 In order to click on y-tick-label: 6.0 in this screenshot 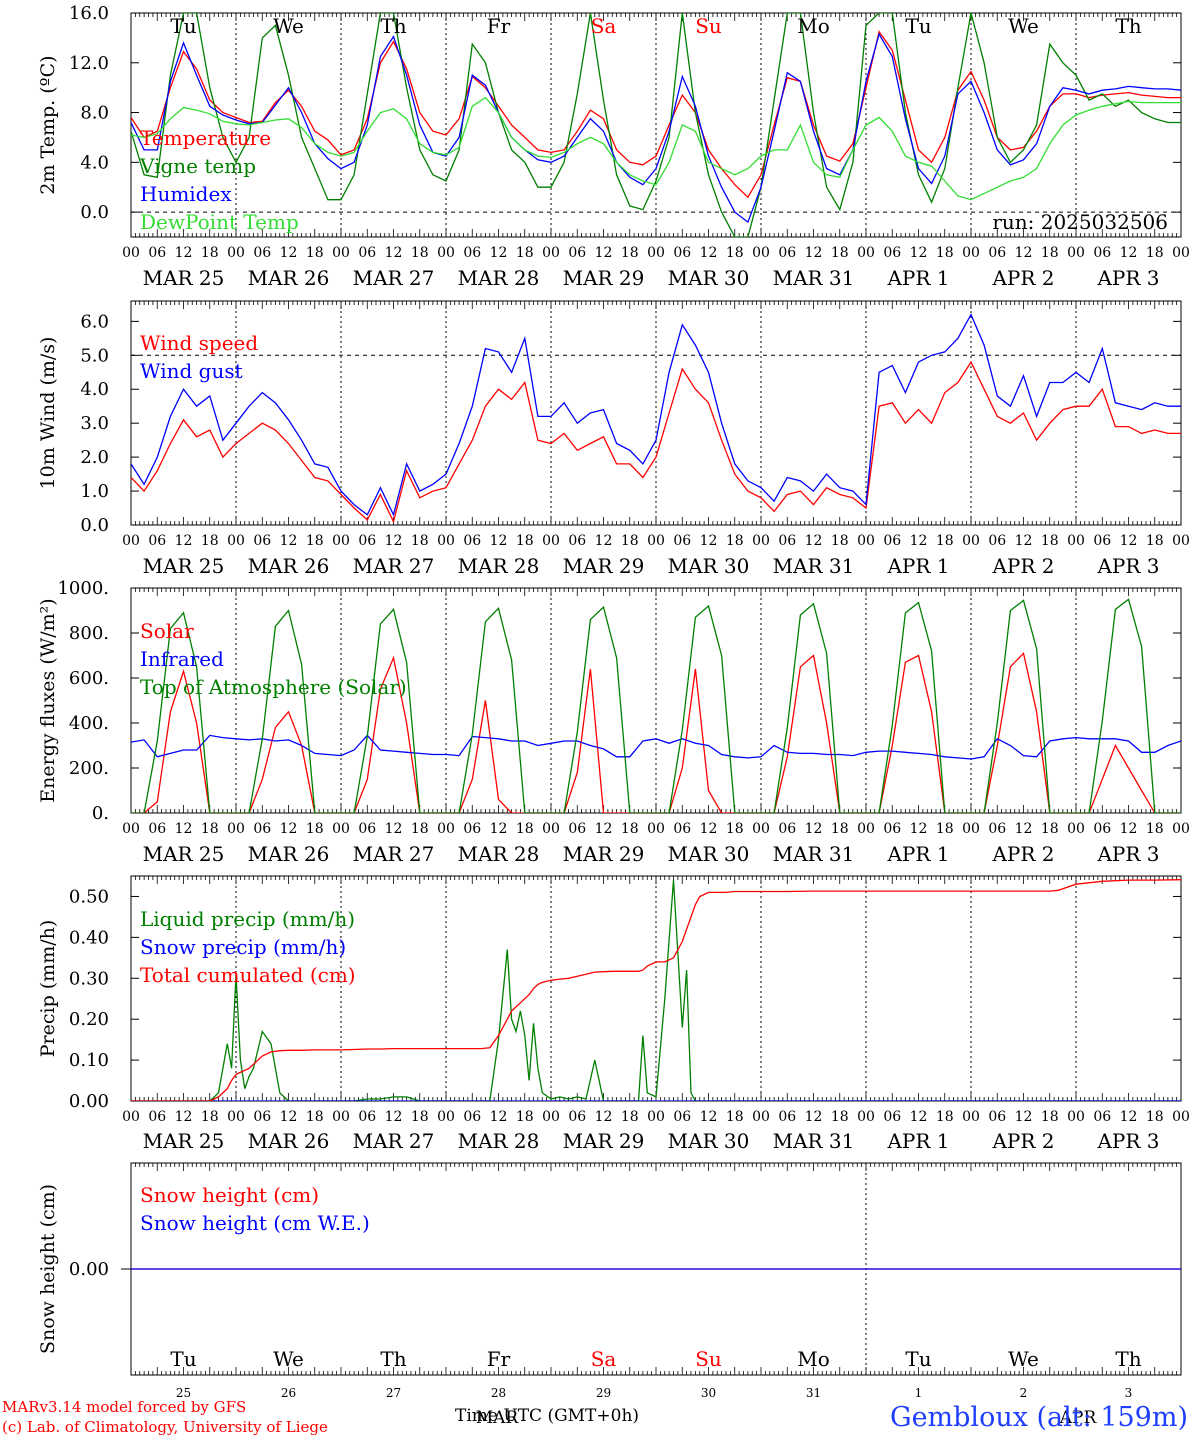, I will do `click(94, 321)`.